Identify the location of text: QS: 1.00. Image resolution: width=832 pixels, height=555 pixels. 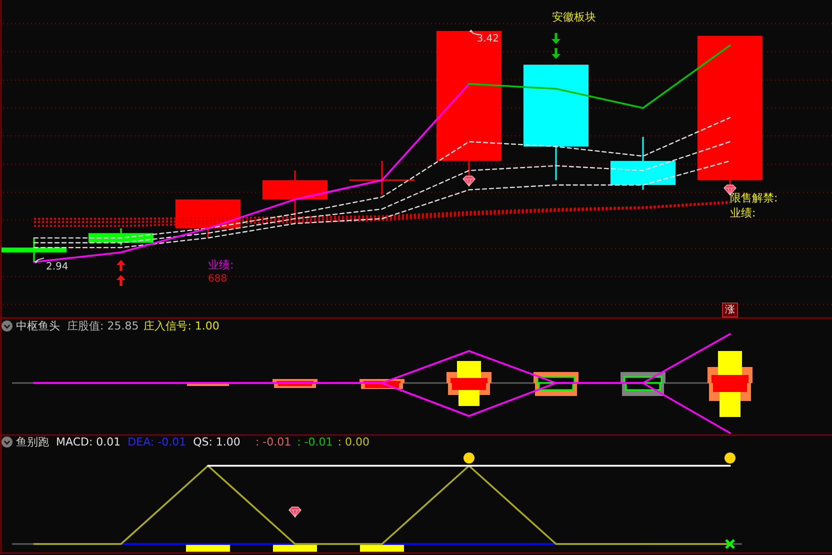
(216, 442).